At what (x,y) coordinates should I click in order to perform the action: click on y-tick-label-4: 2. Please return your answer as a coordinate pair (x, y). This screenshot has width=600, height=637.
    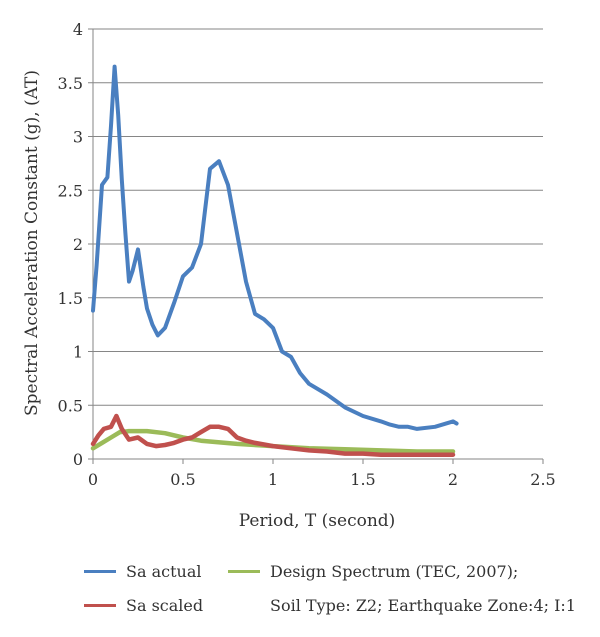
    Looking at the image, I should click on (78, 244).